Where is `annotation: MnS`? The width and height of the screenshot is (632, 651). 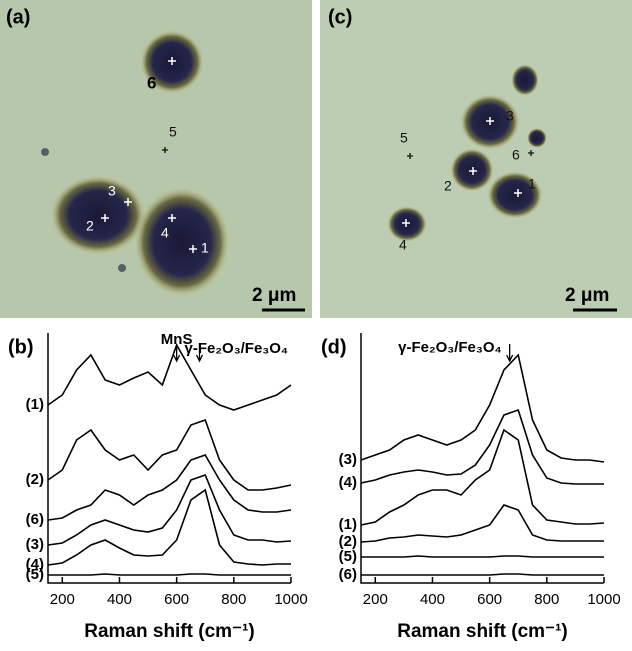
annotation: MnS is located at coordinates (177, 339).